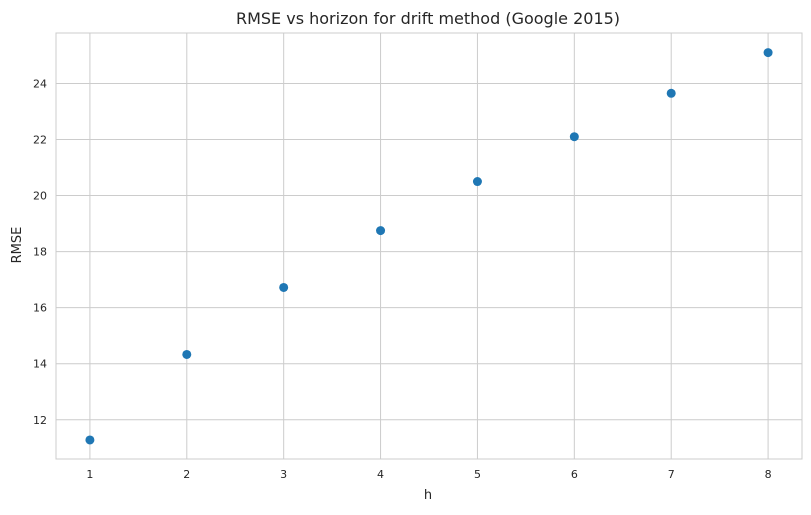 The width and height of the screenshot is (811, 515). I want to click on x-tick-label: 1, so click(89, 474).